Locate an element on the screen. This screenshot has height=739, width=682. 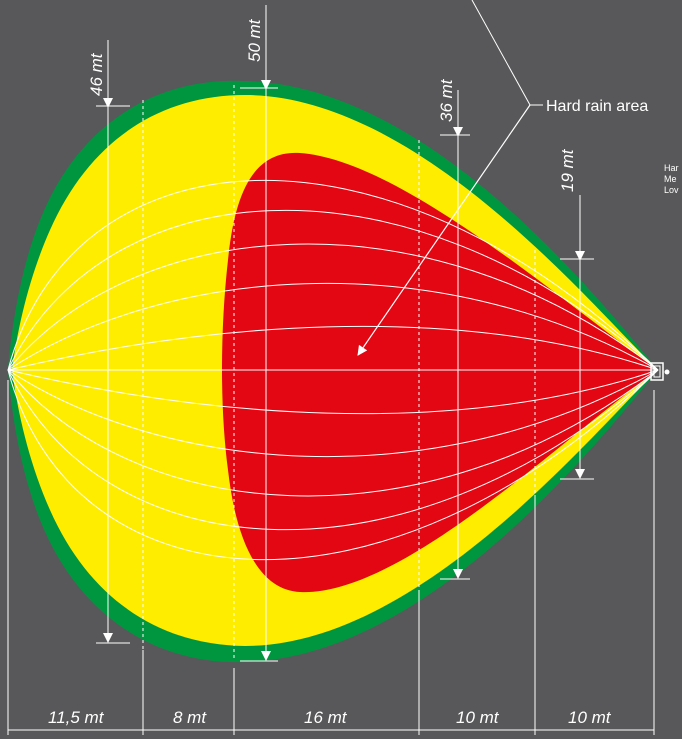
width-label-50: 50 mt is located at coordinates (254, 40).